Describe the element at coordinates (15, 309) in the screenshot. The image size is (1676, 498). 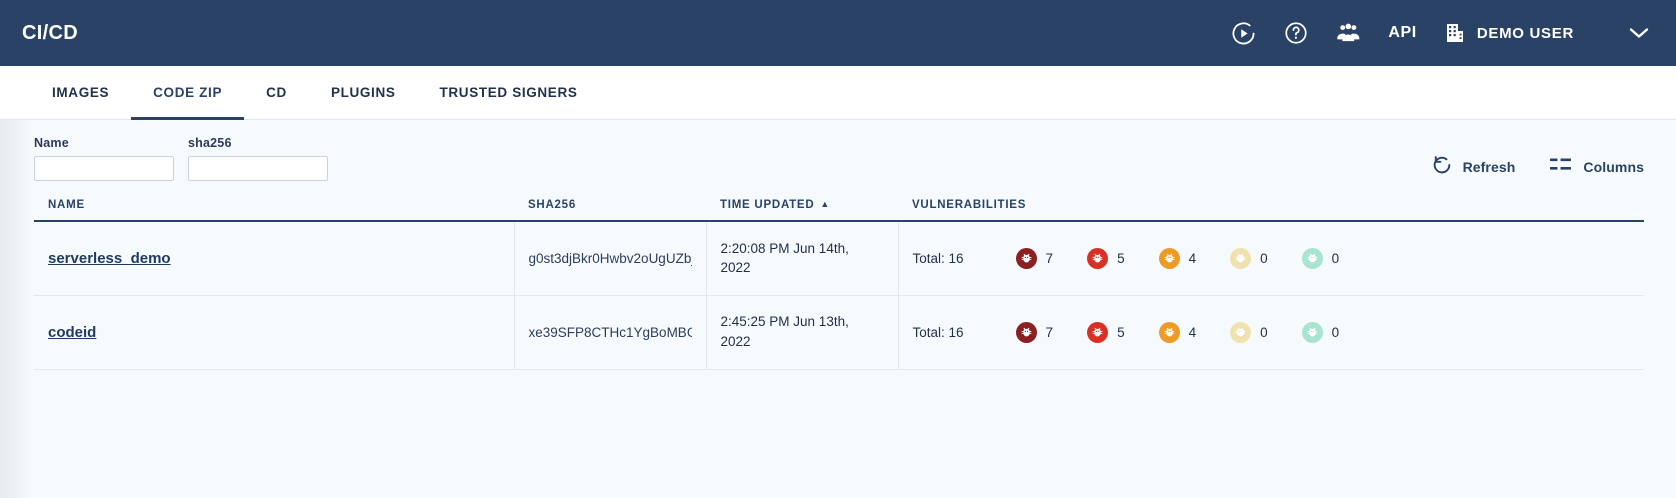
I see `left-rail` at that location.